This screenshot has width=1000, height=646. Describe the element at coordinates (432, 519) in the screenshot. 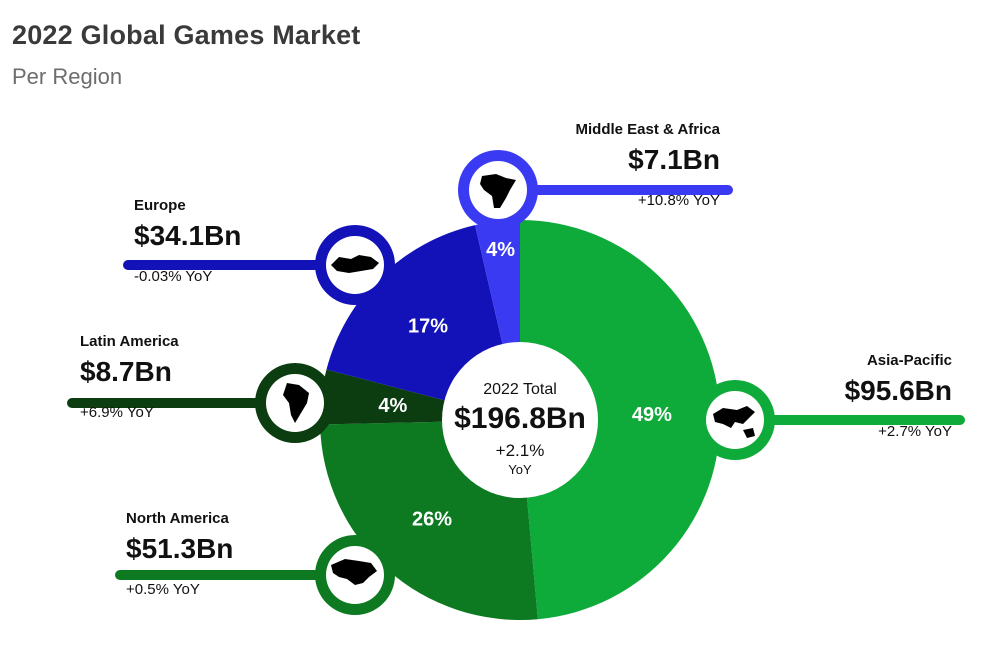

I see `percent-label: 26%` at that location.